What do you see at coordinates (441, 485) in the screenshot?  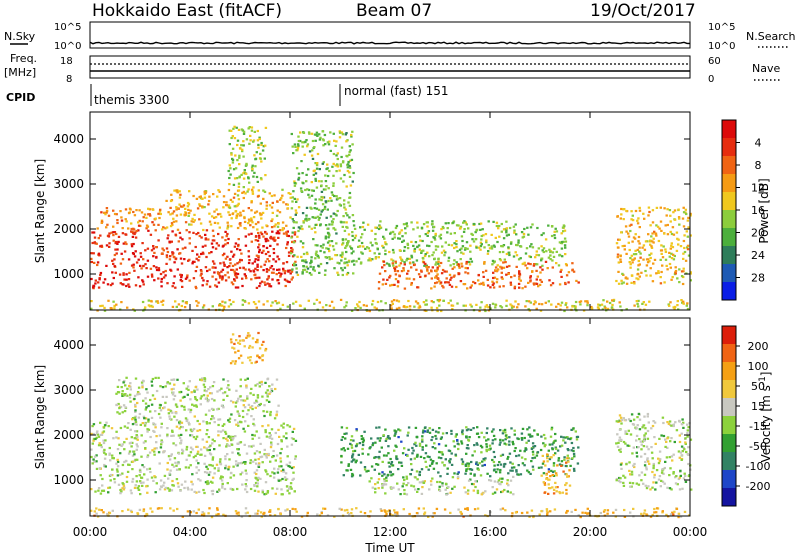 I see `velocity-region` at bounding box center [441, 485].